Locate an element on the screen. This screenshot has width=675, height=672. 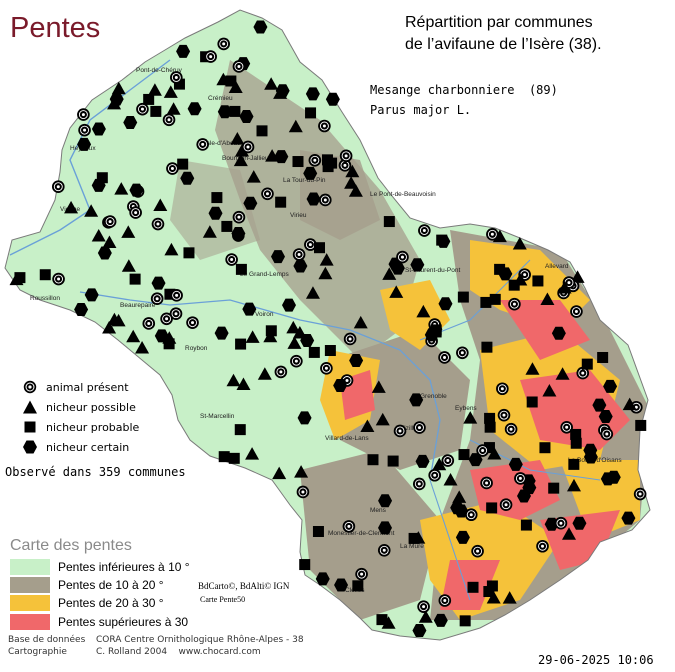
town-label: Voiron is located at coordinates (264, 314).